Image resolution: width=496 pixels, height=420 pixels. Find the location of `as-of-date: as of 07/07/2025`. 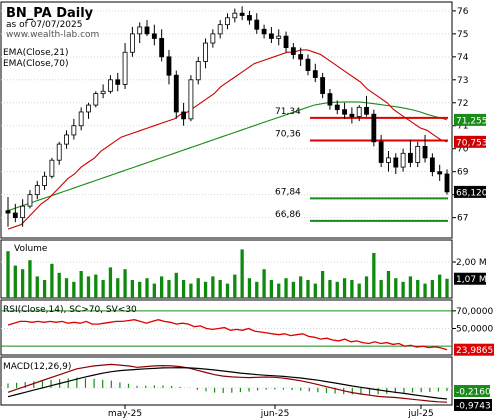

as-of-date: as of 07/07/2025 is located at coordinates (44, 25).